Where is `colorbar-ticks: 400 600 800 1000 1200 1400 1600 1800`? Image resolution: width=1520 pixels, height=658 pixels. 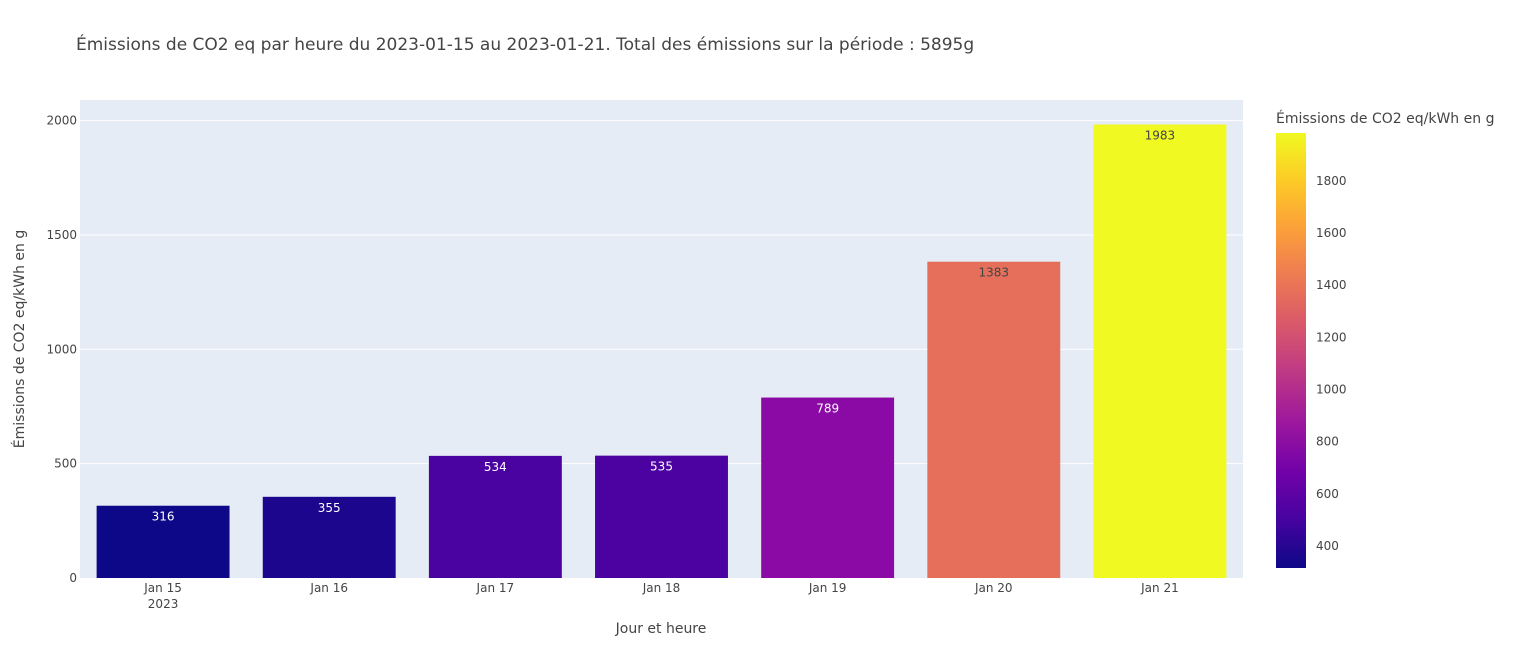 colorbar-ticks: 400 600 800 1000 1200 1400 1600 1800 is located at coordinates (1331, 363).